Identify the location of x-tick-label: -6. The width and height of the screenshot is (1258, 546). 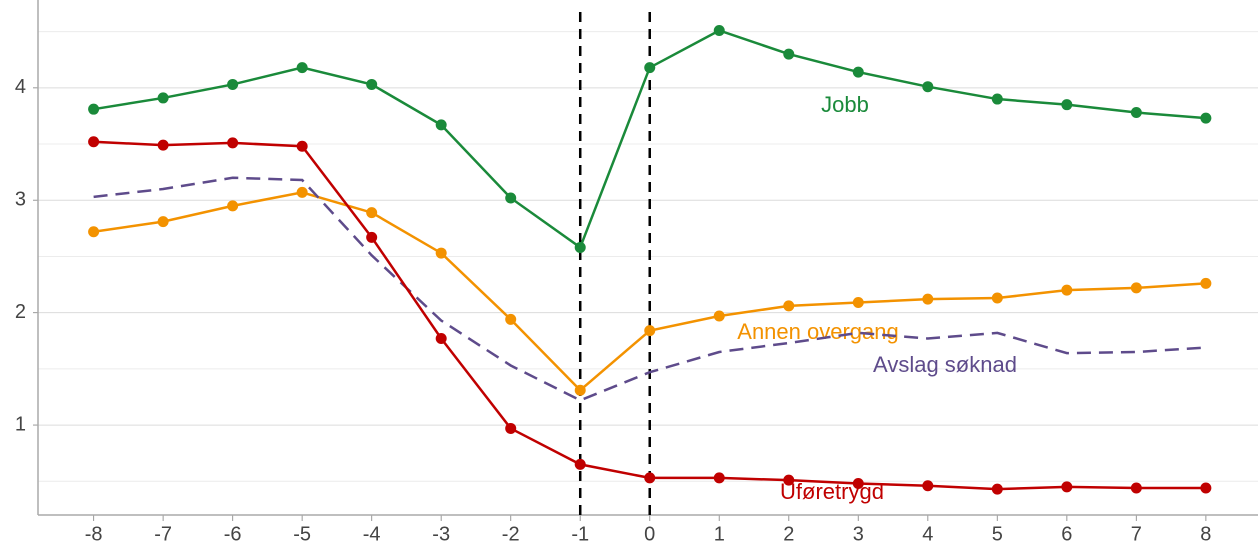
(233, 534).